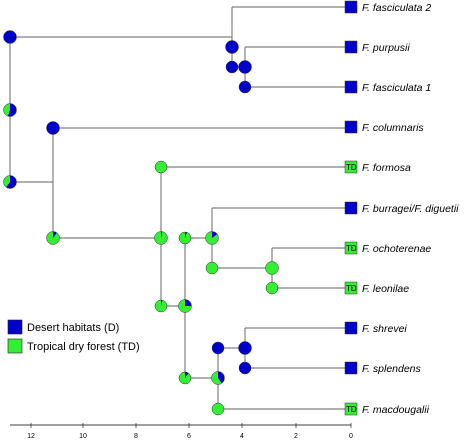 Image resolution: width=474 pixels, height=441 pixels. I want to click on node-root, so click(10, 110).